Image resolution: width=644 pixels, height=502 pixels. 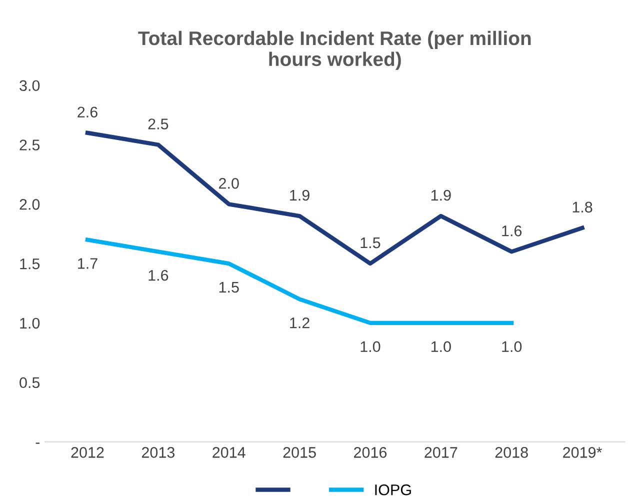 I want to click on y-tick-label: 0.5, so click(x=30, y=382).